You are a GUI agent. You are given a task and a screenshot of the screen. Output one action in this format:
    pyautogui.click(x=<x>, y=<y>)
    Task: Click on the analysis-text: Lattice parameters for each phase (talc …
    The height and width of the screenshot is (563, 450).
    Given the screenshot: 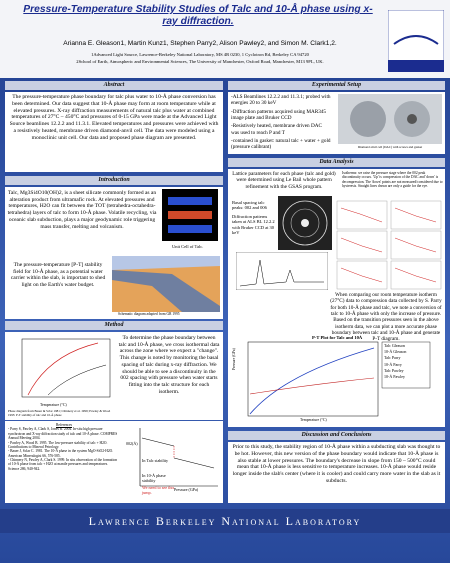 What is the action you would take?
    pyautogui.click(x=284, y=180)
    